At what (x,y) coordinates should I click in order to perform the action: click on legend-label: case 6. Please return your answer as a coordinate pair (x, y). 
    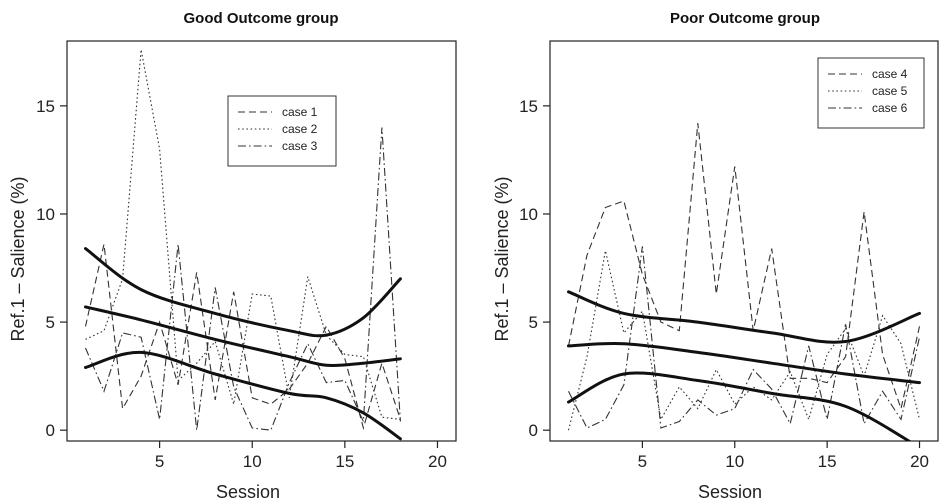
    Looking at the image, I should click on (890, 108).